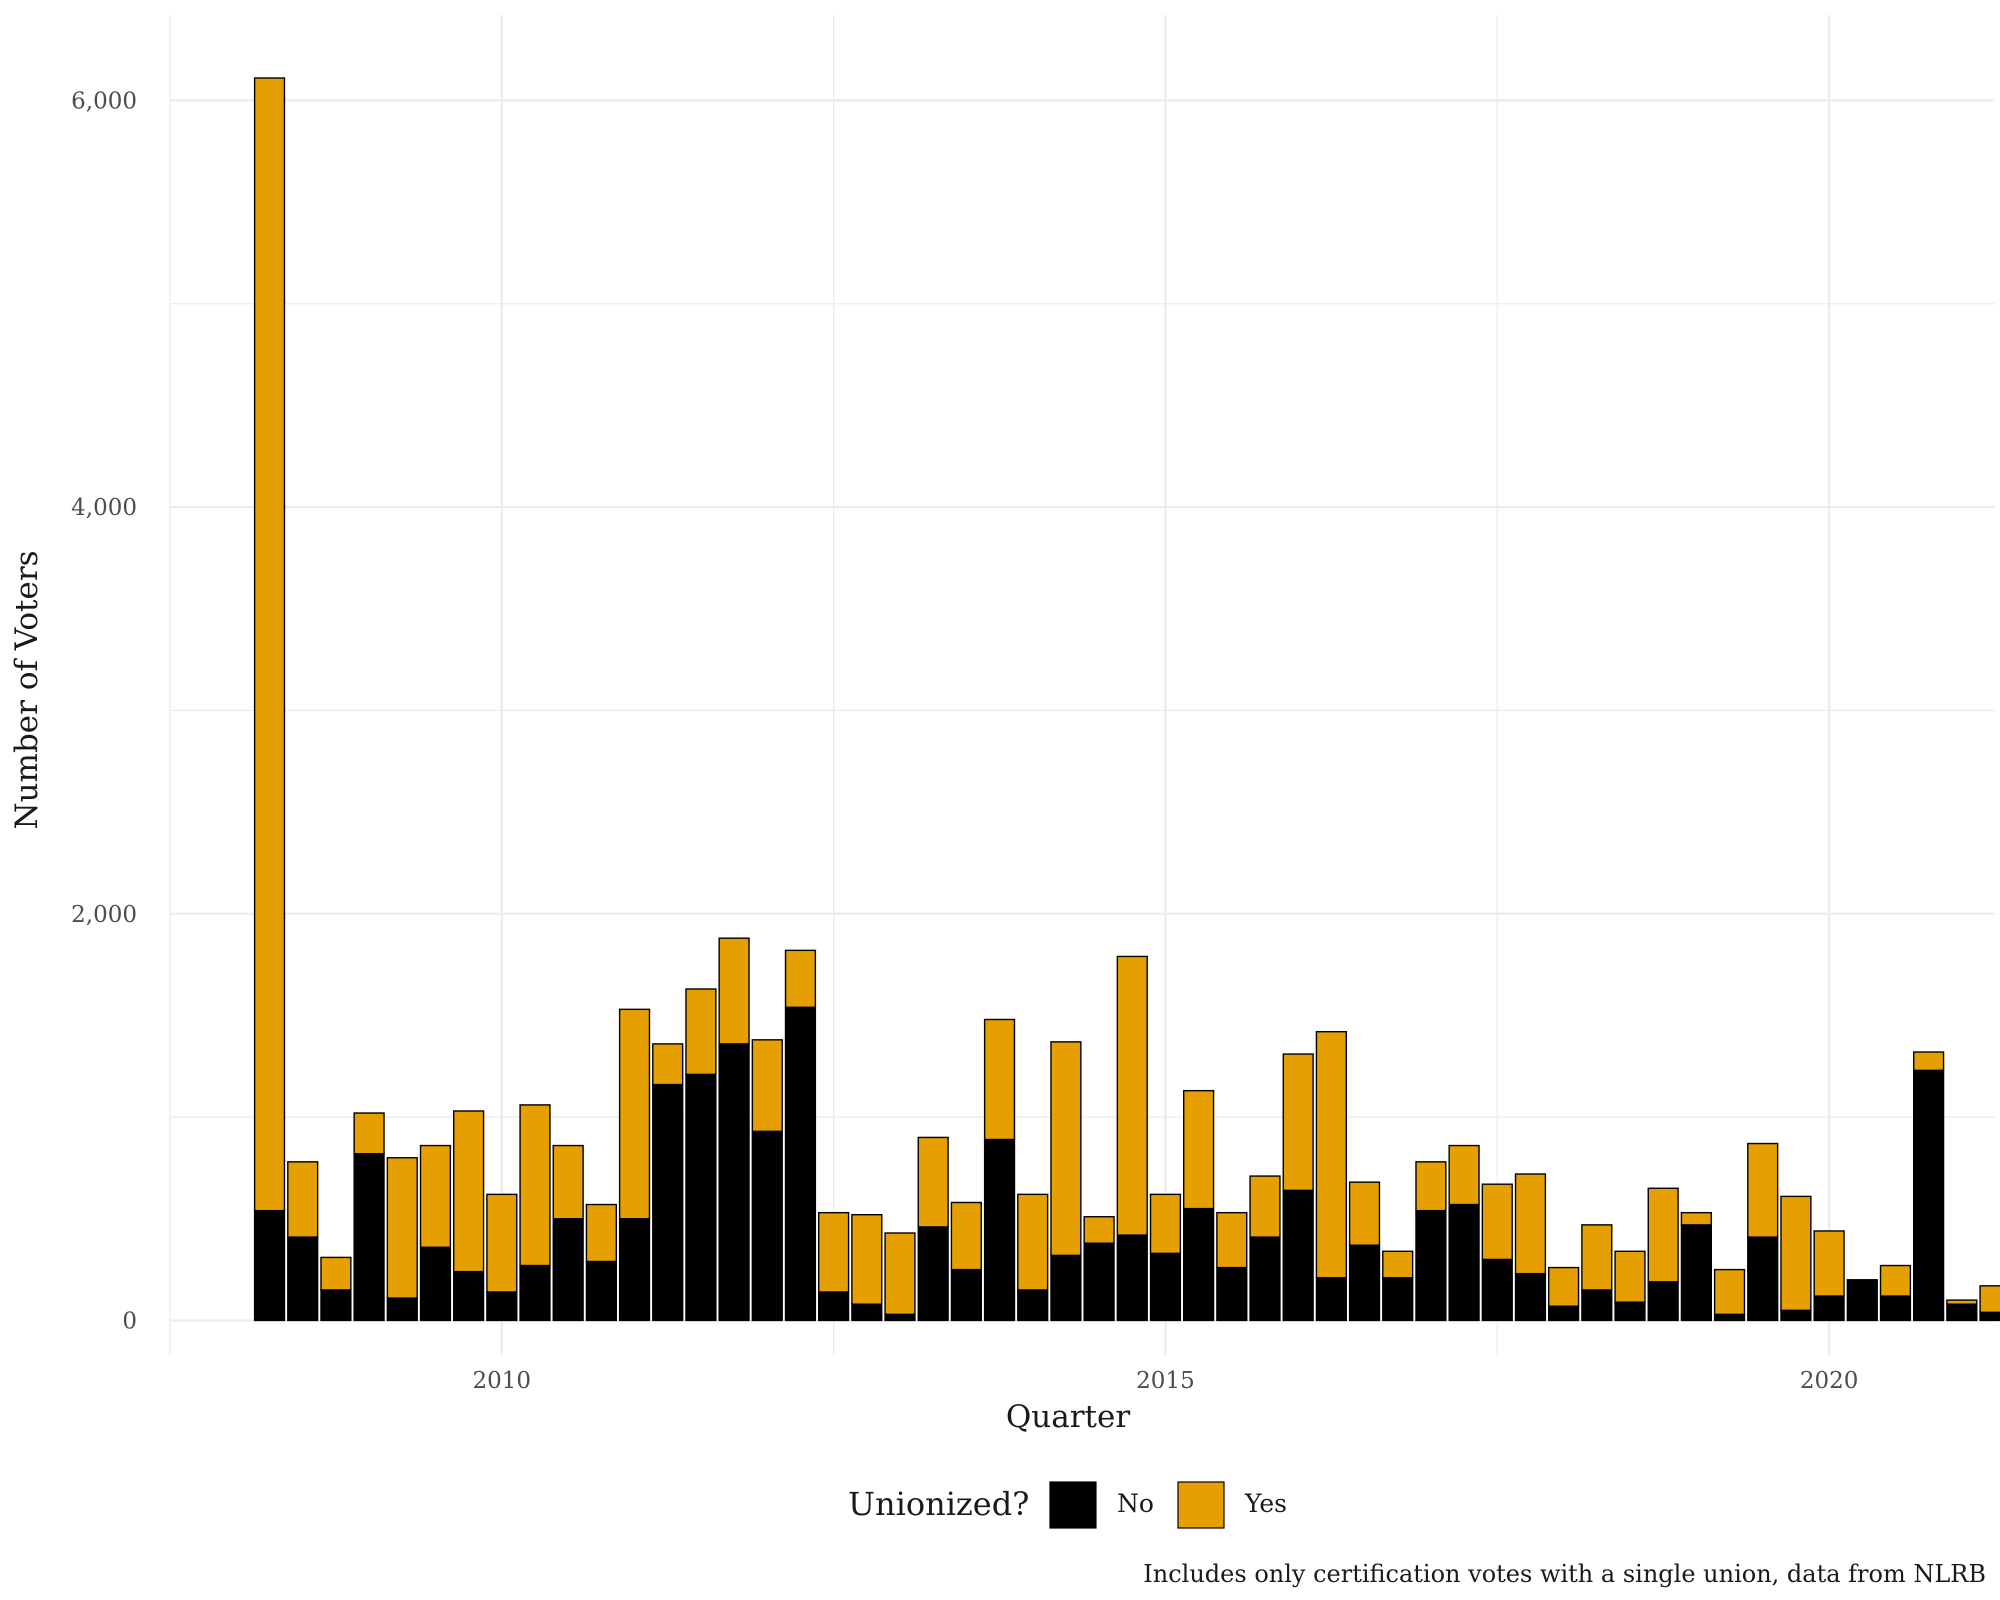 The image size is (2000, 1600). What do you see at coordinates (1068, 1417) in the screenshot?
I see `x-axis-title: Quarter` at bounding box center [1068, 1417].